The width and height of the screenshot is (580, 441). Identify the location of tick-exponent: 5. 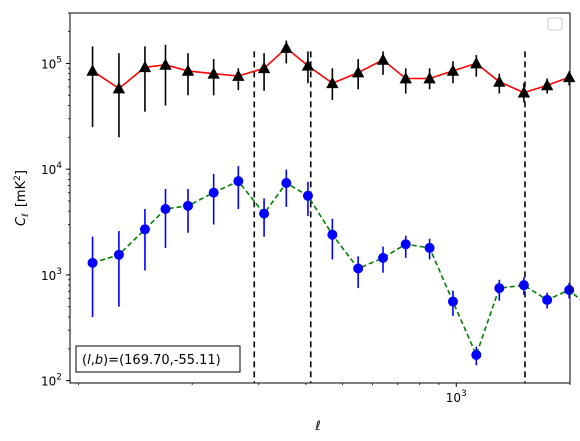
(59, 60).